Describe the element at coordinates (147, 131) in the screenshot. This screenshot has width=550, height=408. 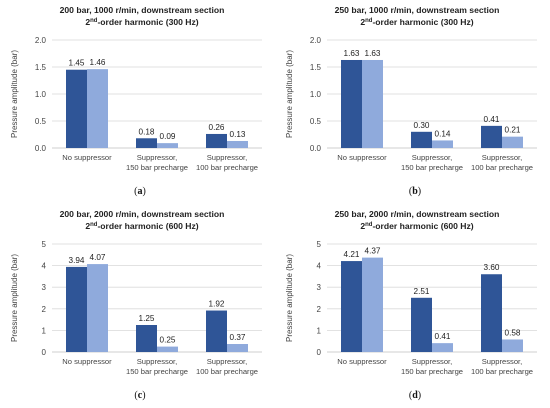
I see `data-label: 0.18` at that location.